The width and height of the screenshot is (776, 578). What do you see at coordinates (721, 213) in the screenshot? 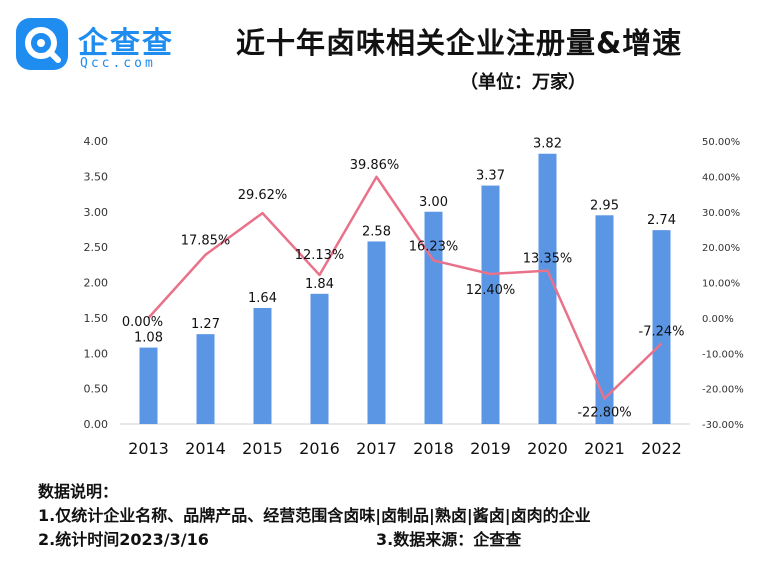
I see `y-right-tick-label: 30.00%` at bounding box center [721, 213].